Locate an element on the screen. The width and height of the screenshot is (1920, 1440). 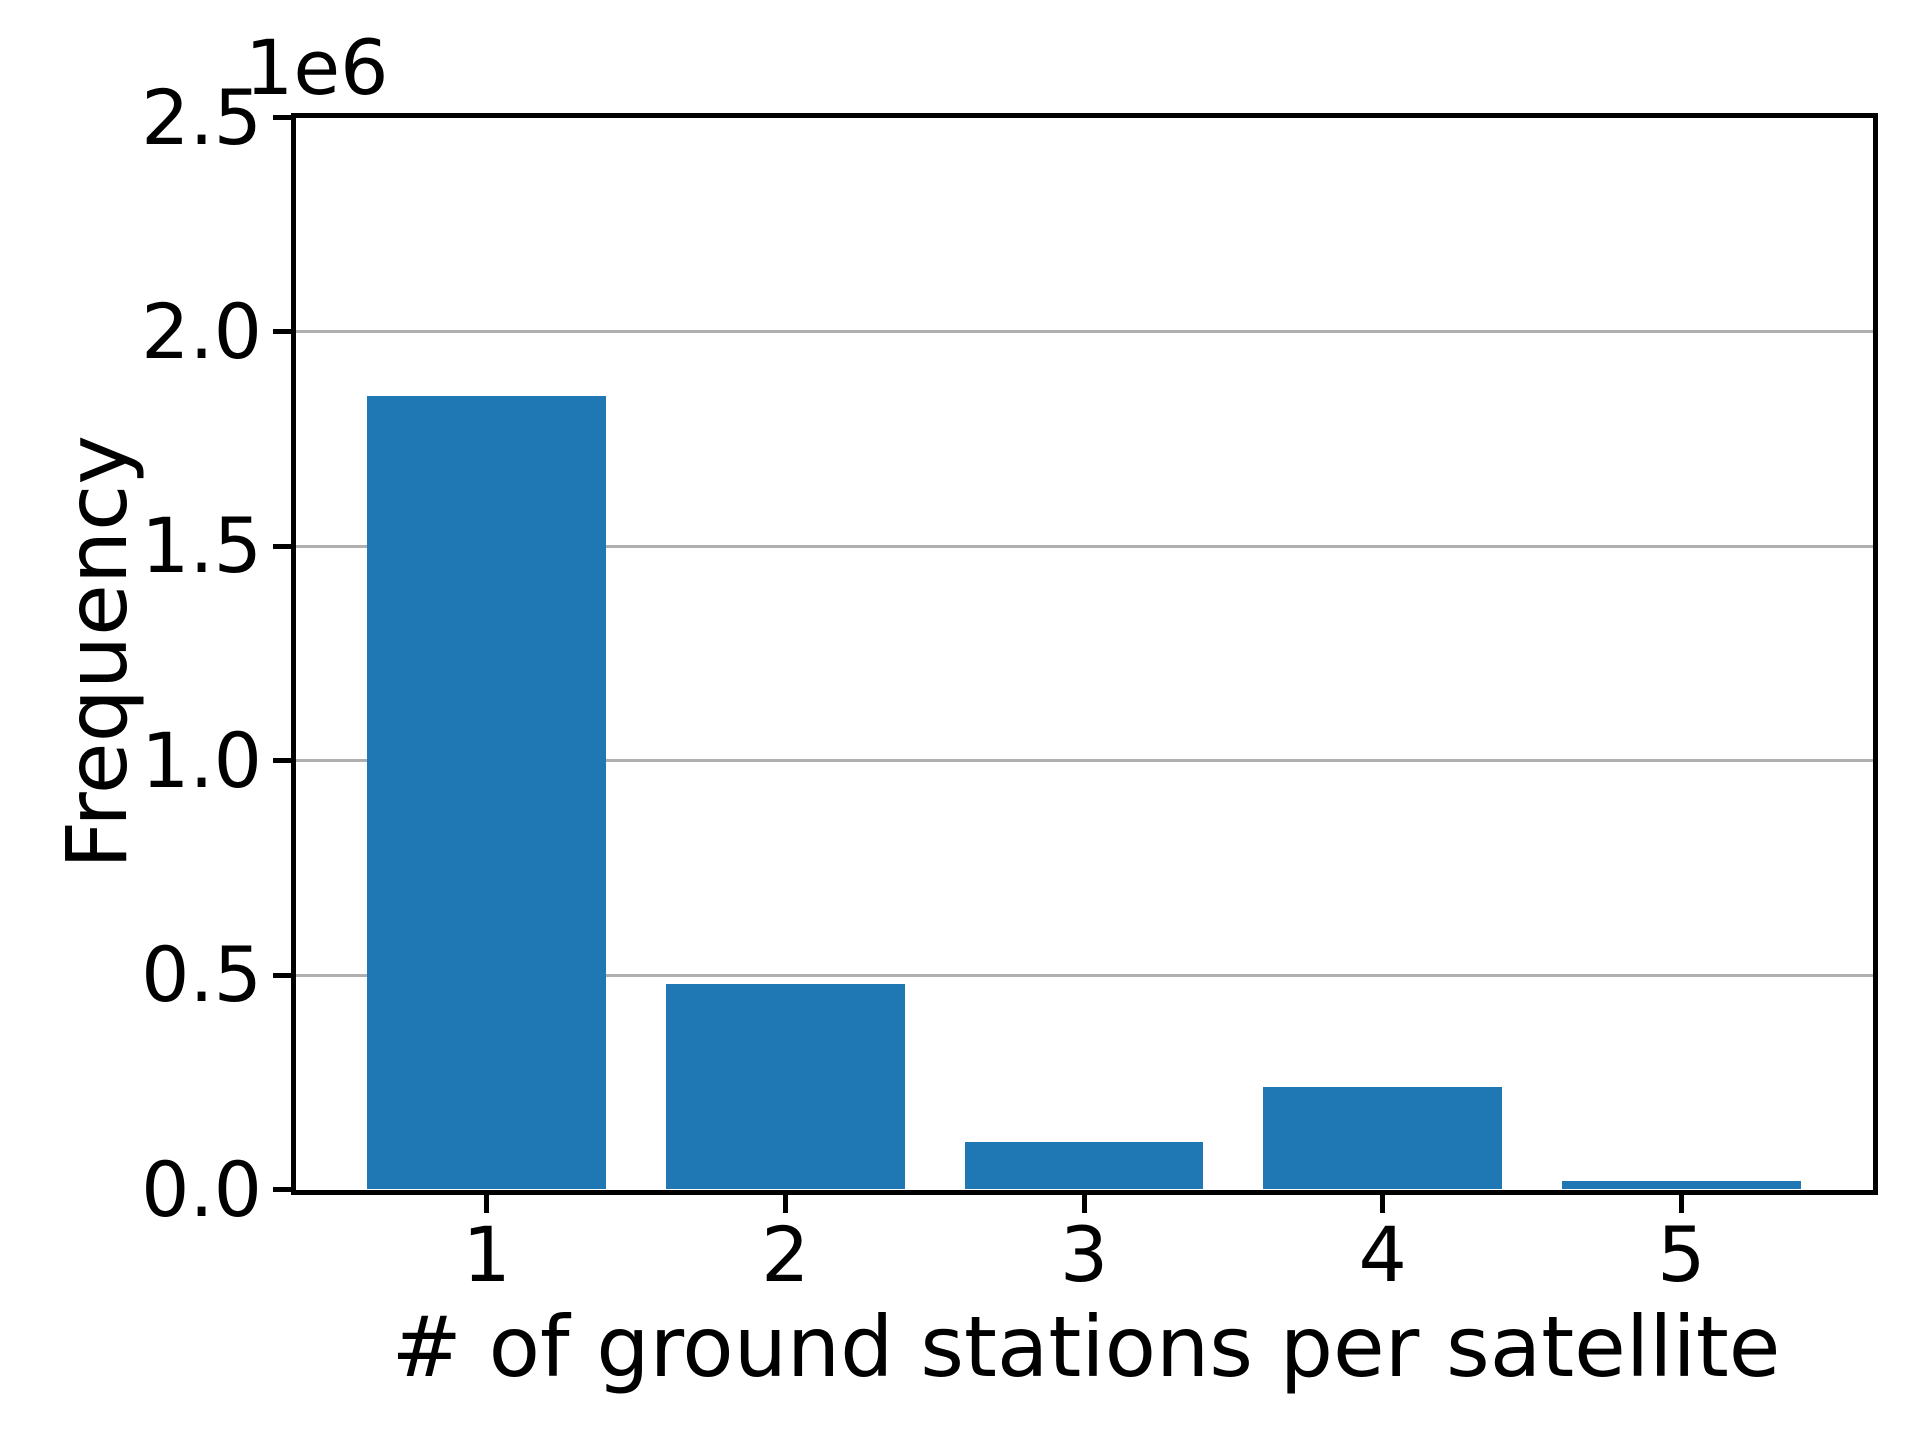
x-tick-label: 3 is located at coordinates (1084, 1254).